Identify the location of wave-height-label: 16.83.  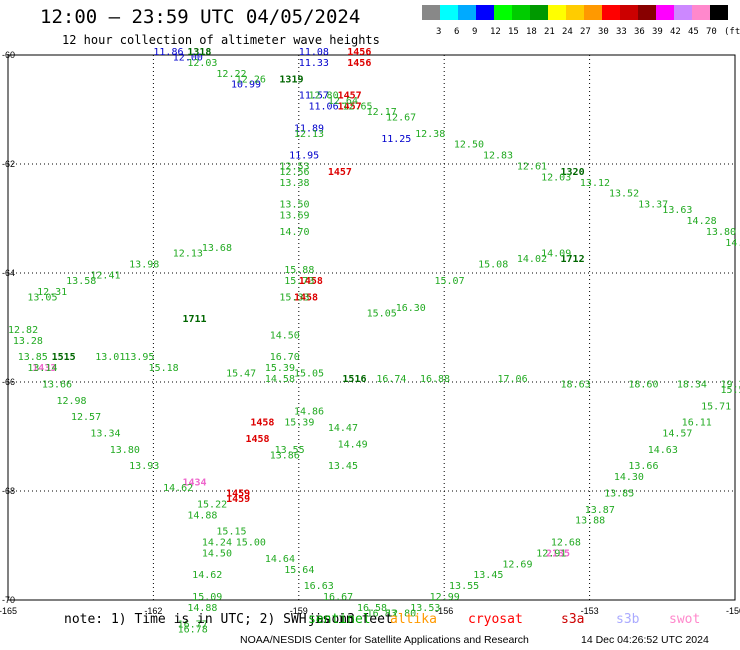
(382, 613).